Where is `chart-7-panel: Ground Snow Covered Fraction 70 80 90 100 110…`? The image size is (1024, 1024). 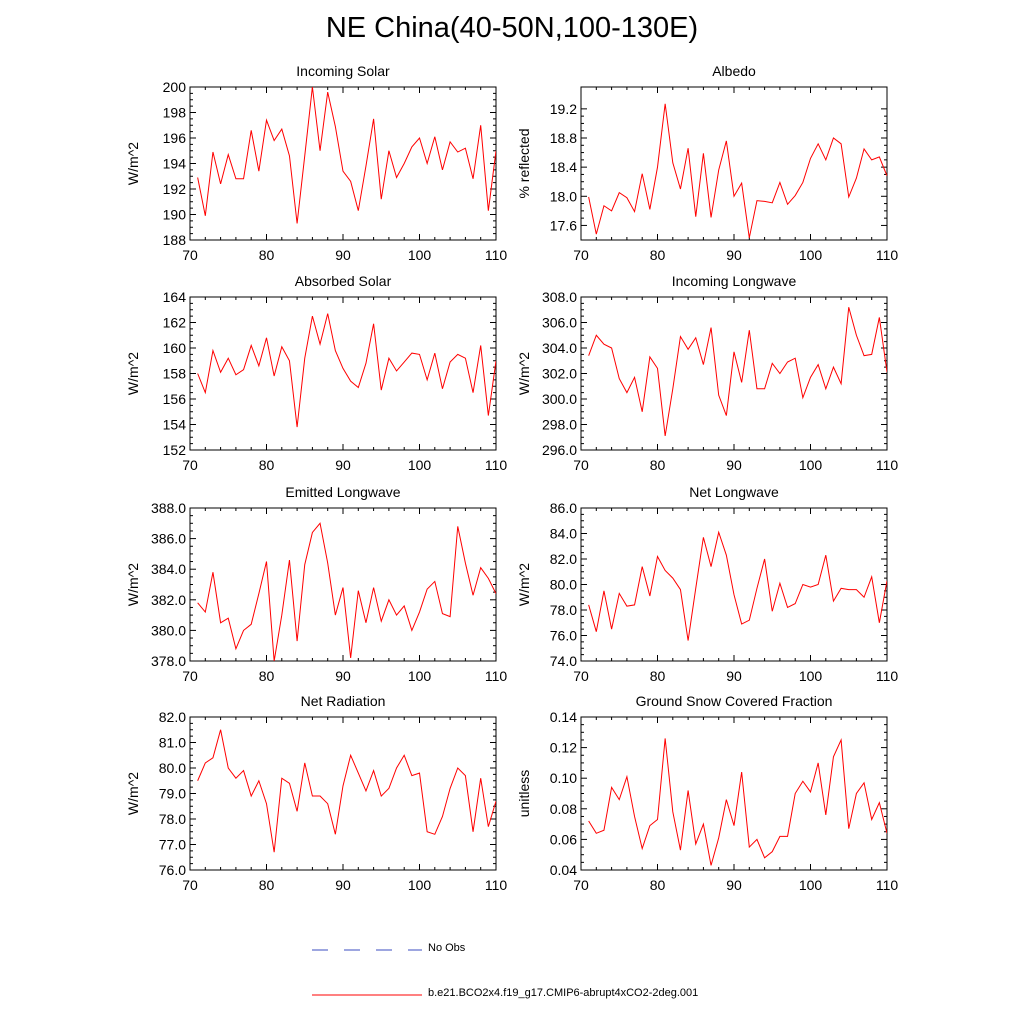
chart-7-panel: Ground Snow Covered Fraction 70 80 90 100 110… is located at coordinates (707, 793).